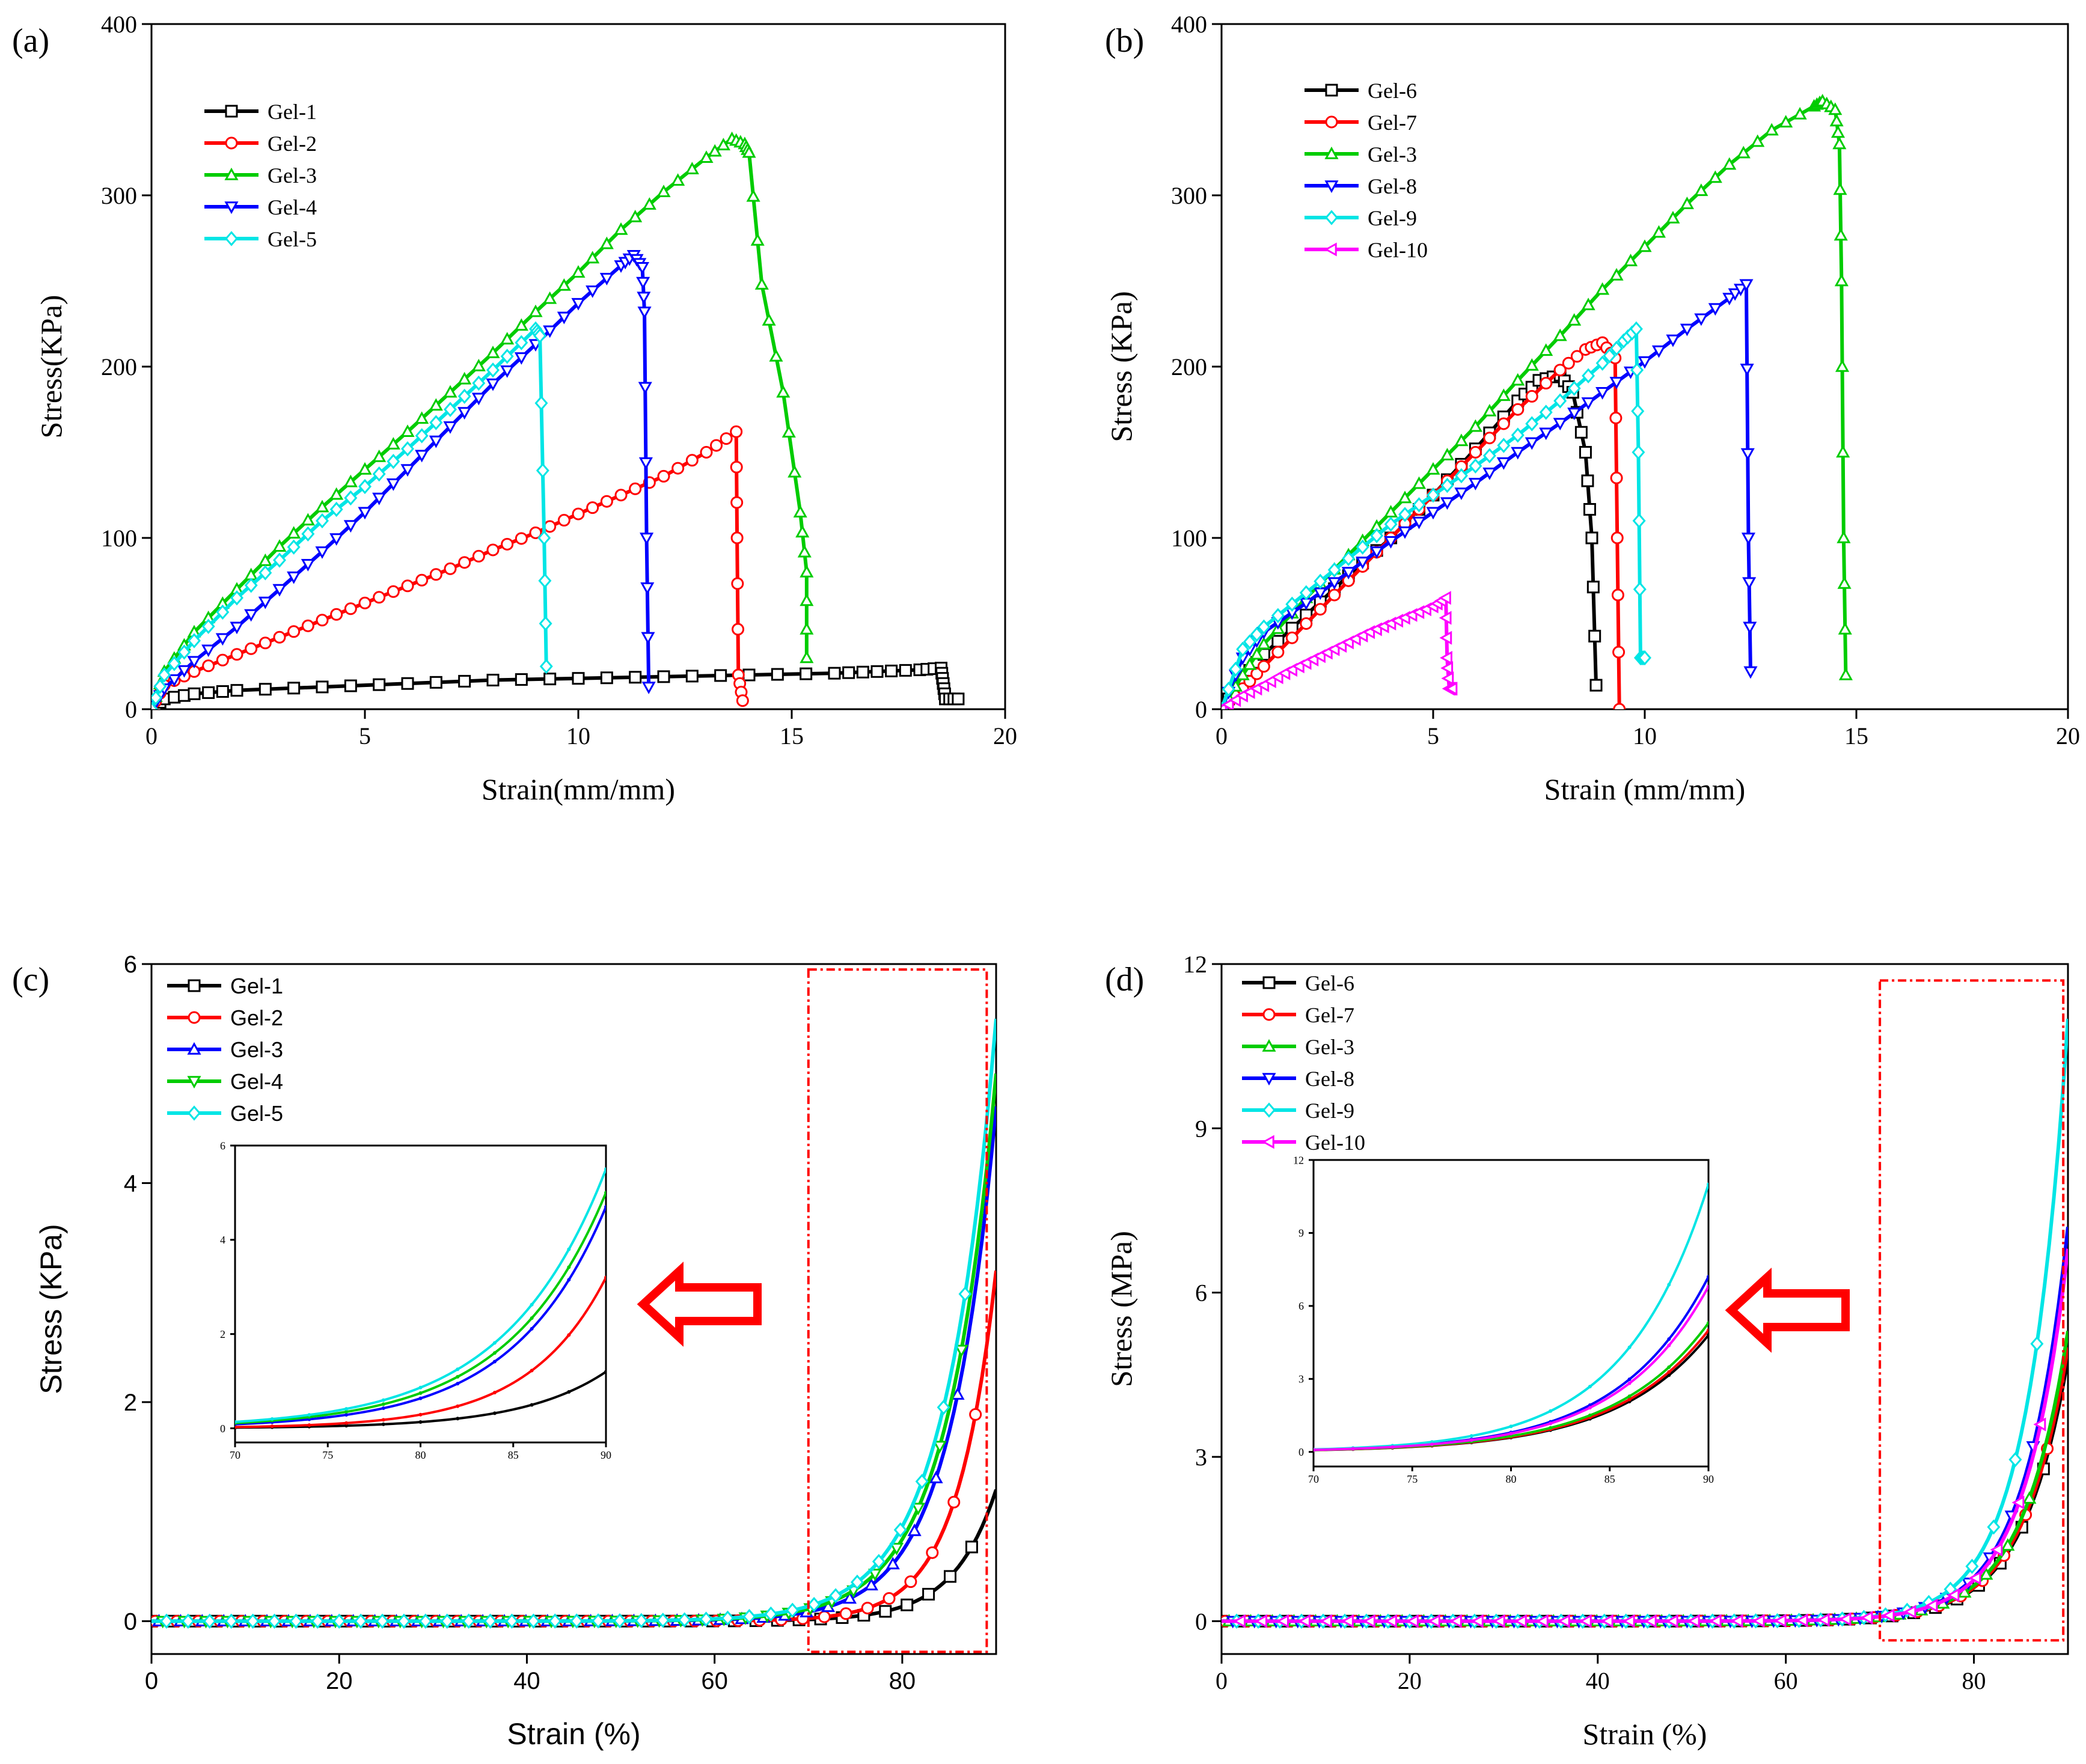 This screenshot has height=1764, width=2086. Describe the element at coordinates (573, 1323) in the screenshot. I see `plot-area` at that location.